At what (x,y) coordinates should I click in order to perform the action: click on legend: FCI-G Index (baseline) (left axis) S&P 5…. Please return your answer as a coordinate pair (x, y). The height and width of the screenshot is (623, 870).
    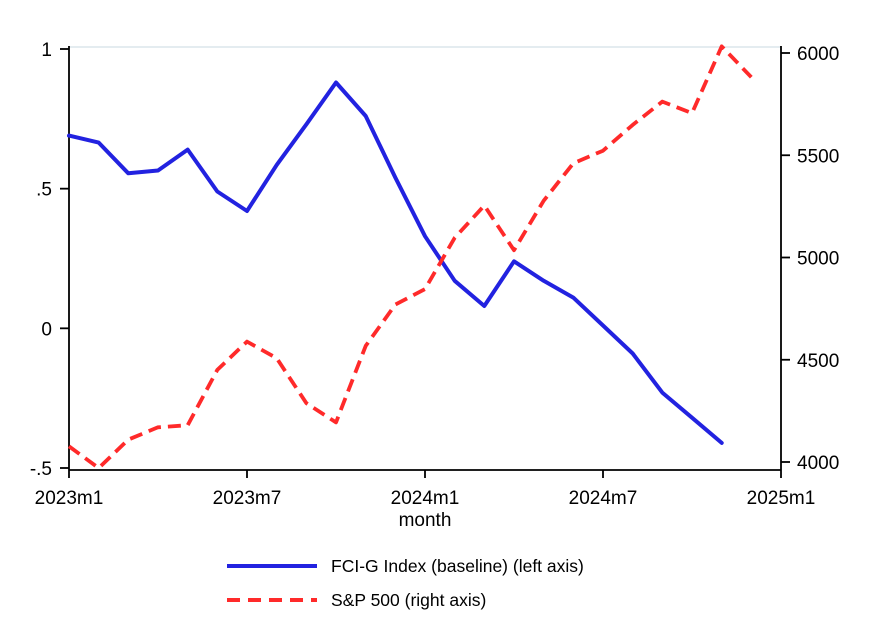
    Looking at the image, I should click on (405, 583).